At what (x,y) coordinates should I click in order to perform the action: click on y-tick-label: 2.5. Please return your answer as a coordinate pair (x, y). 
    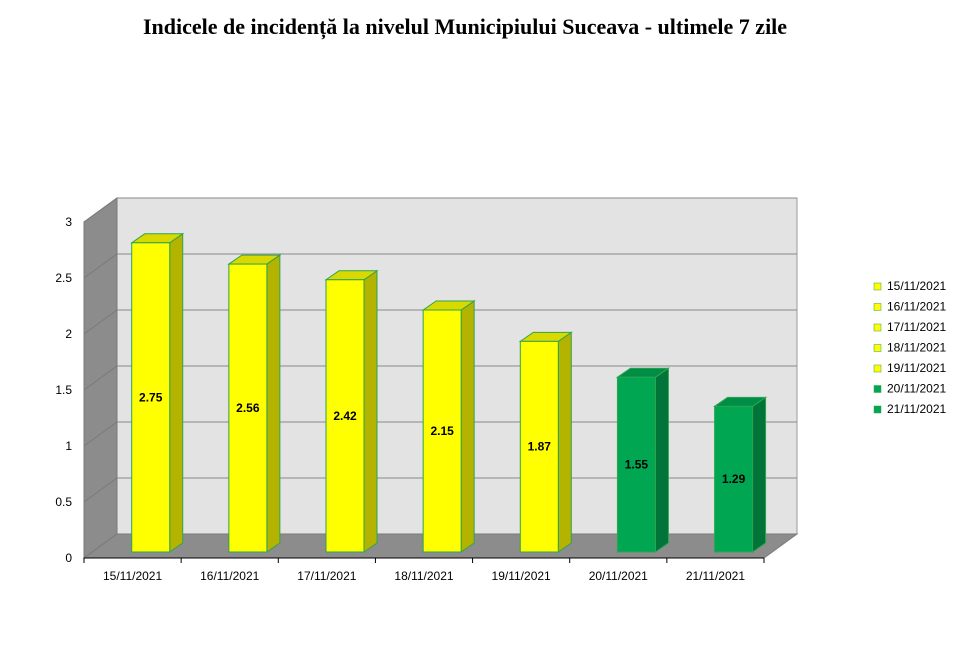
    Looking at the image, I should click on (63, 278).